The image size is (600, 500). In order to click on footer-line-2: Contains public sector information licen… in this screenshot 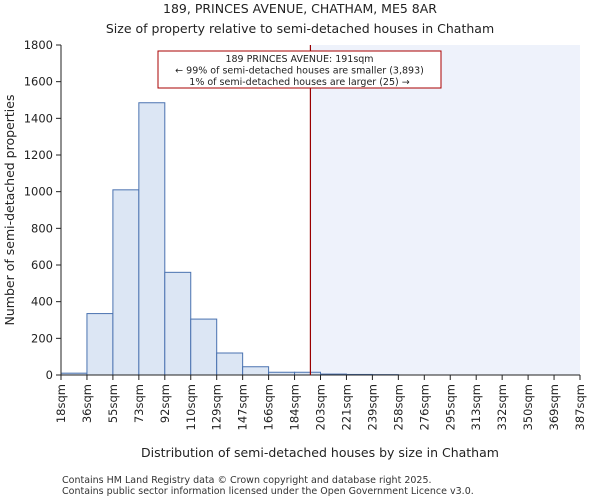, I will do `click(268, 491)`.